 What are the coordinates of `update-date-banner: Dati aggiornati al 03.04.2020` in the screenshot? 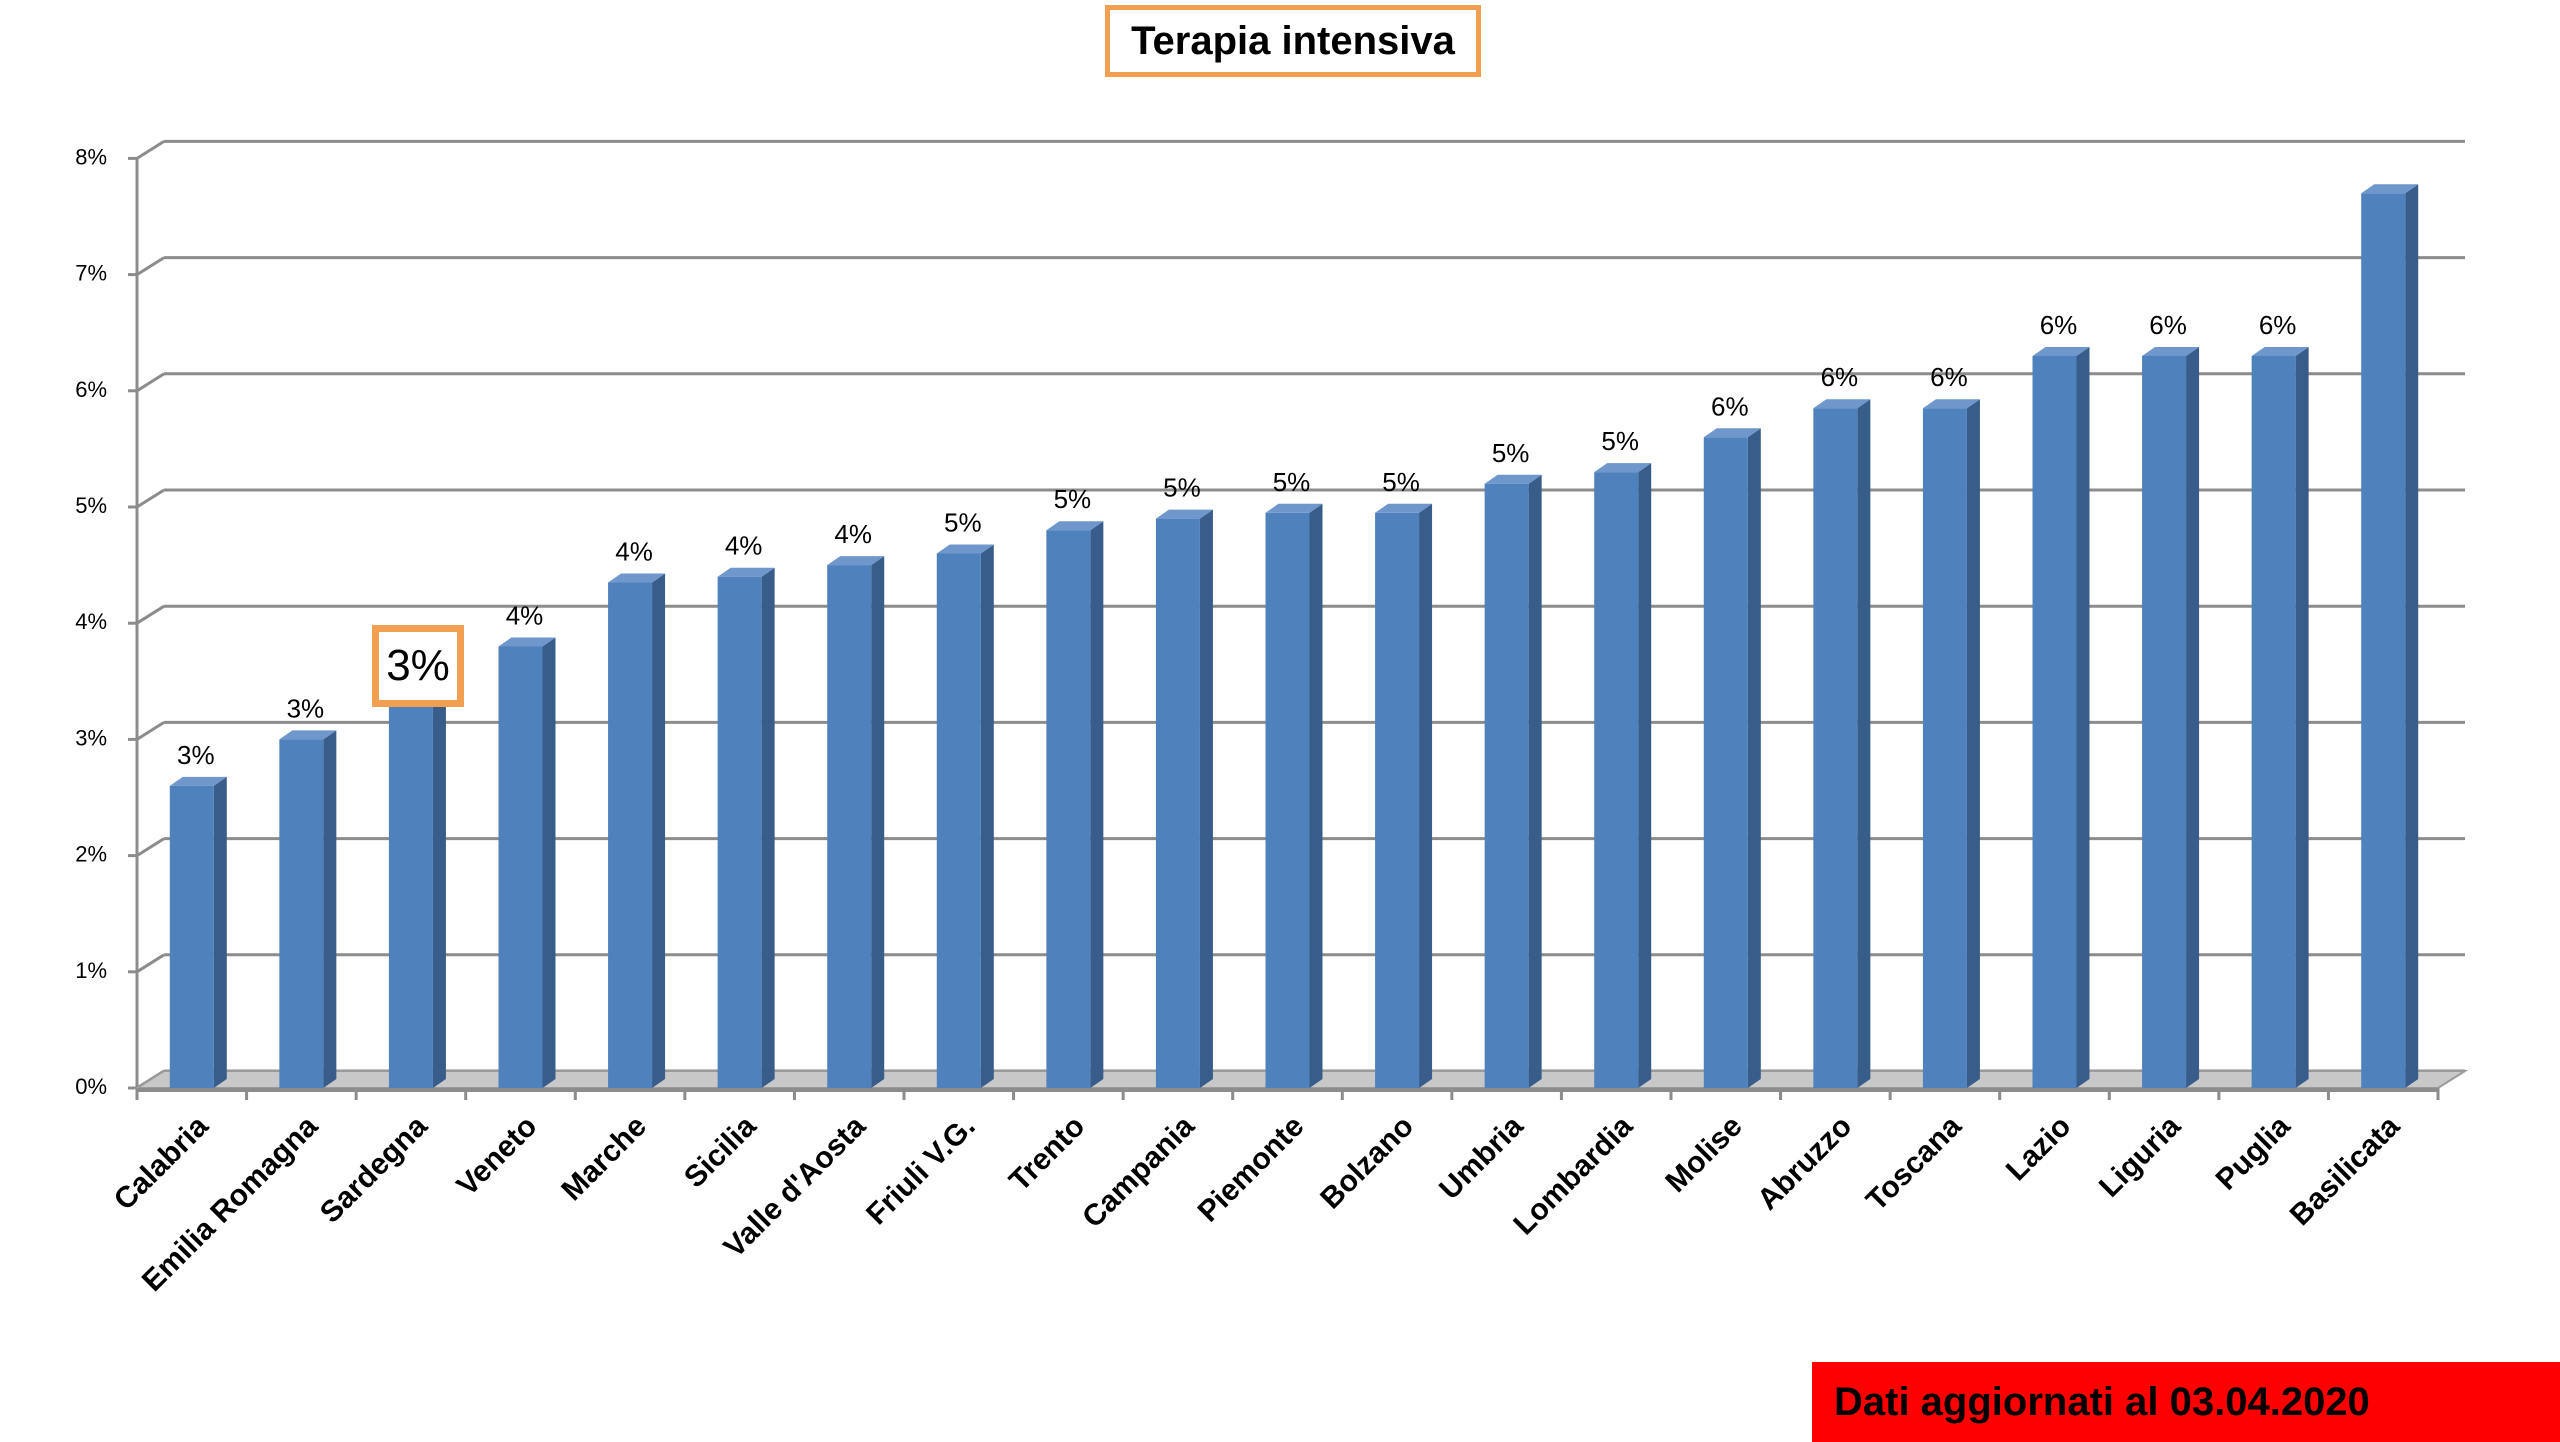 It's located at (2186, 1402).